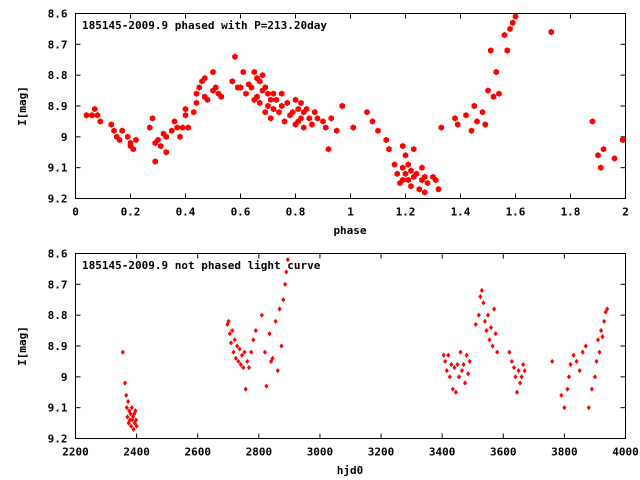 The width and height of the screenshot is (640, 480). Describe the element at coordinates (186, 212) in the screenshot. I see `phased-x-tick-label: 0.4` at that location.